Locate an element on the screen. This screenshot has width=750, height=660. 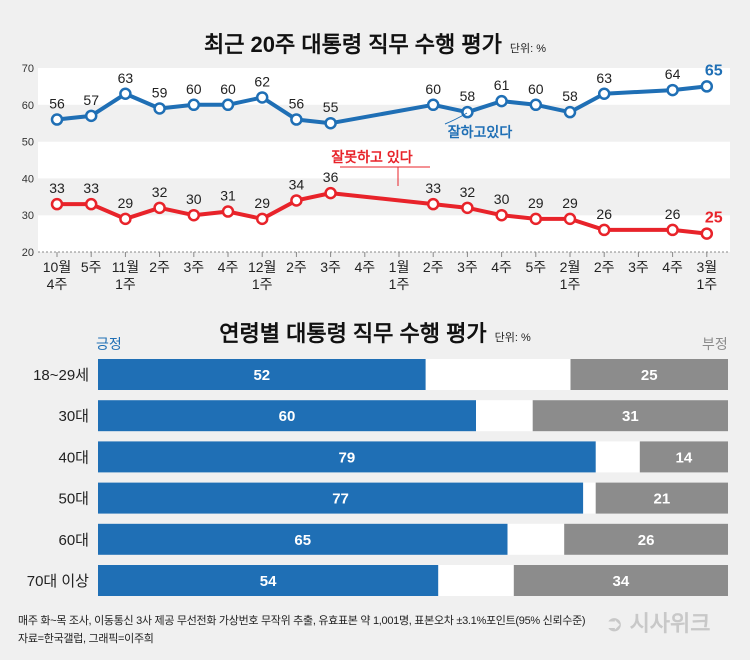
y-tick-label: 30 is located at coordinates (28, 216).